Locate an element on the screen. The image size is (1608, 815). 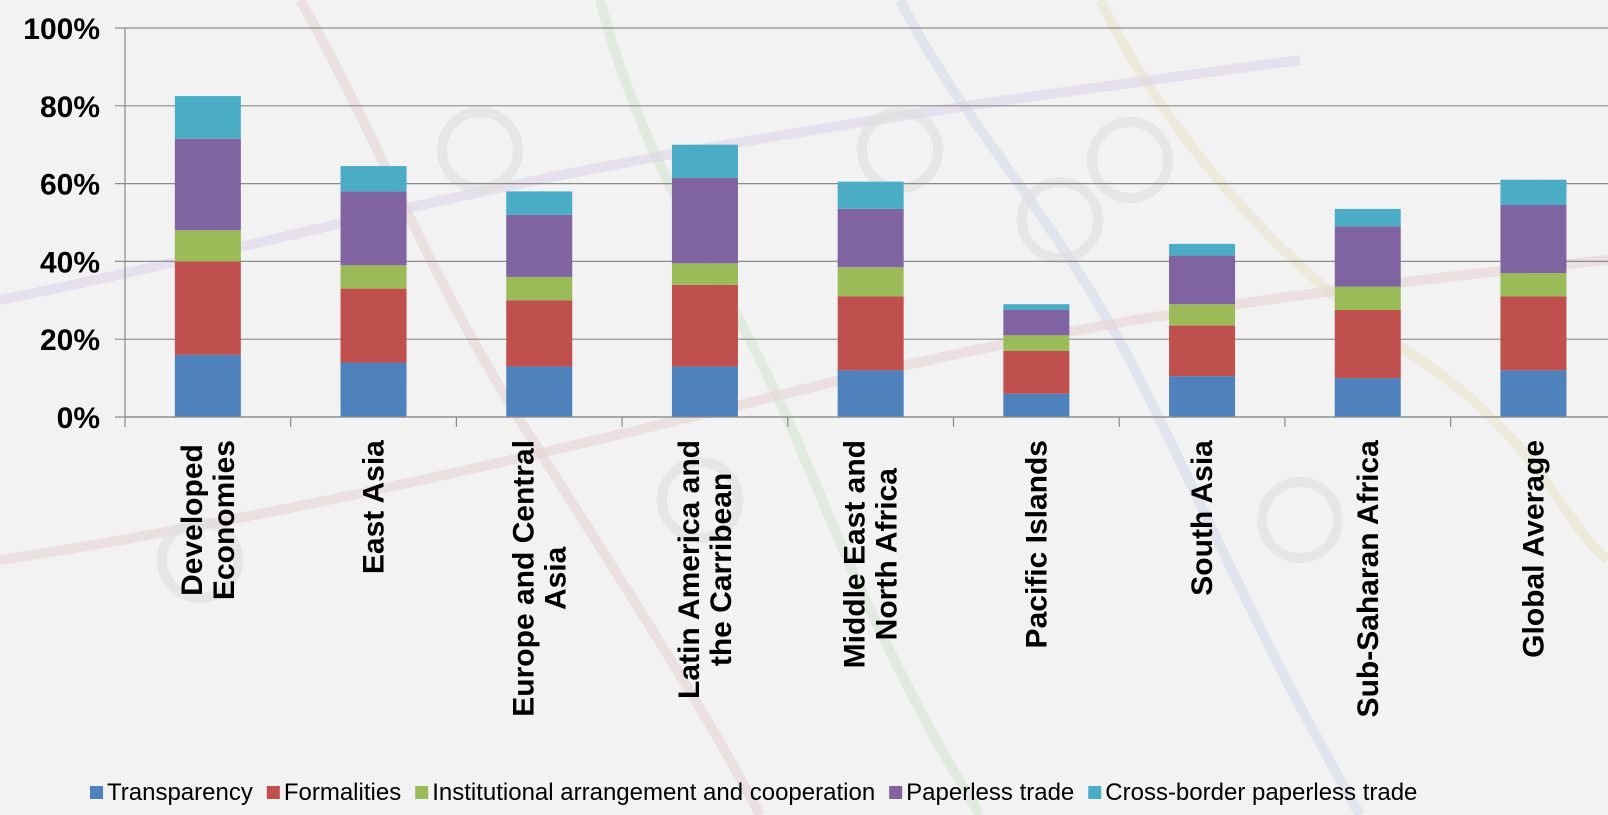
category-label: Middle East andNorth Africa is located at coordinates (871, 554).